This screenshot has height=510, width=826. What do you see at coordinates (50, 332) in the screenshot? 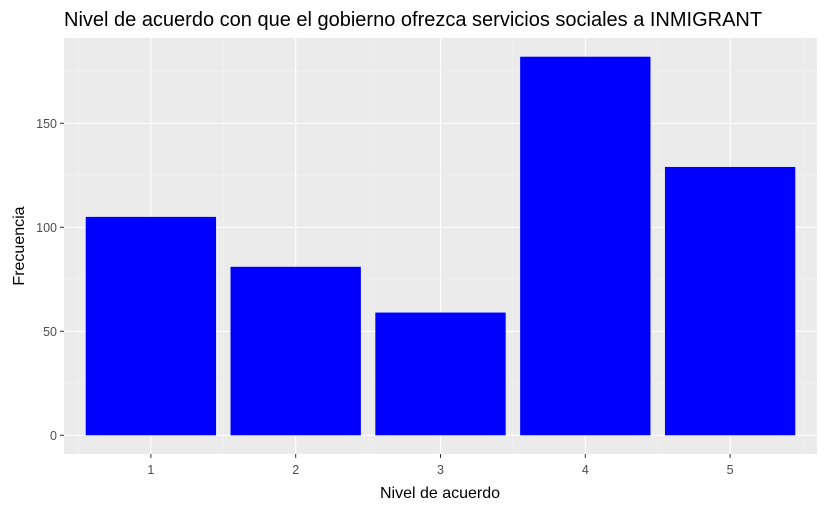
I see `y-tick-label: 50` at bounding box center [50, 332].